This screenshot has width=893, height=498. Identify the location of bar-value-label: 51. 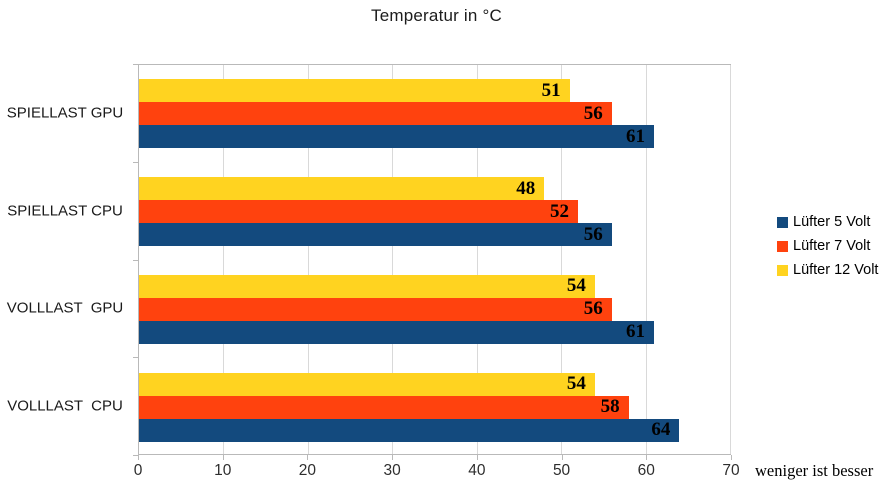
(551, 90).